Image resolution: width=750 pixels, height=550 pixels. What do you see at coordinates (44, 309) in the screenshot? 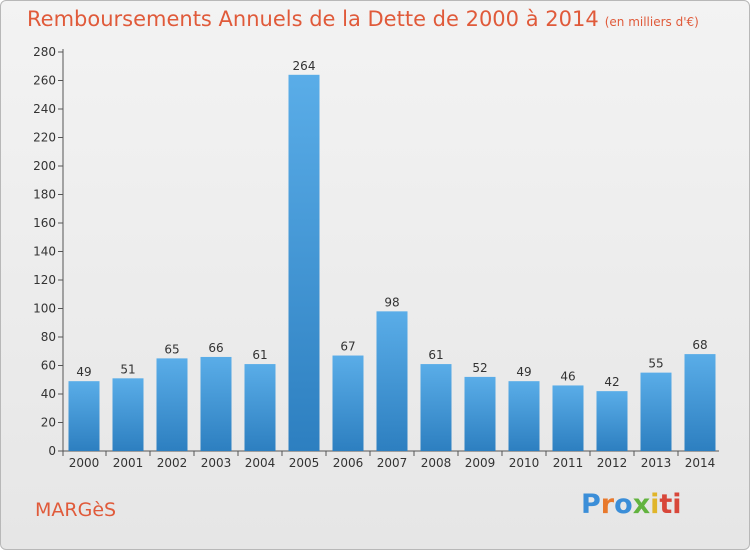
I see `y-tick-label: 100` at bounding box center [44, 309].